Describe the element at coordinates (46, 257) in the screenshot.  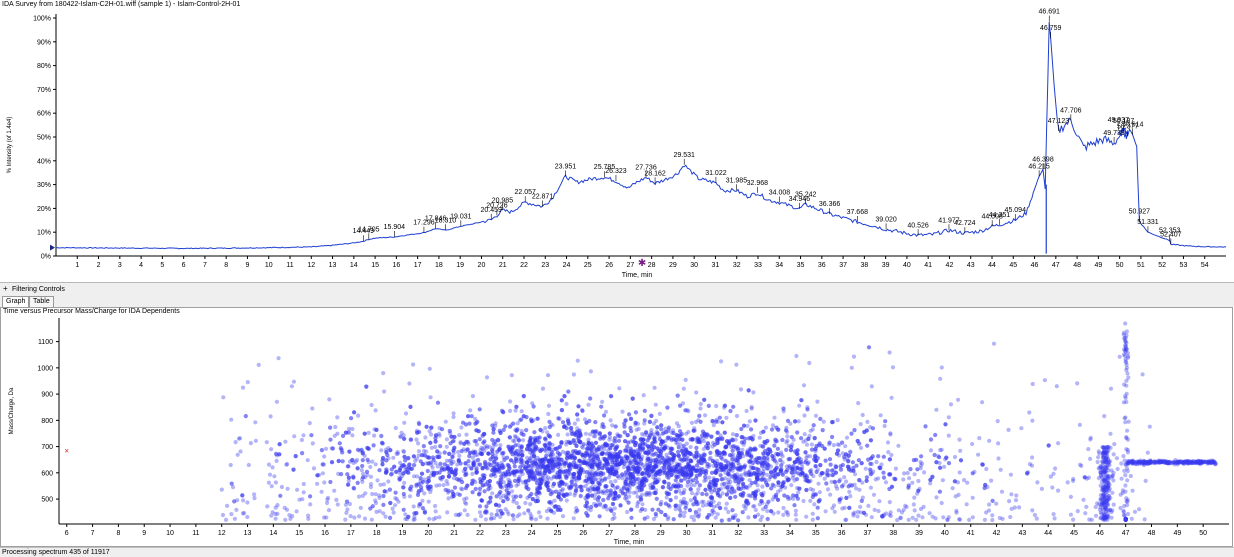
I see `y-tick-label: 0%` at that location.